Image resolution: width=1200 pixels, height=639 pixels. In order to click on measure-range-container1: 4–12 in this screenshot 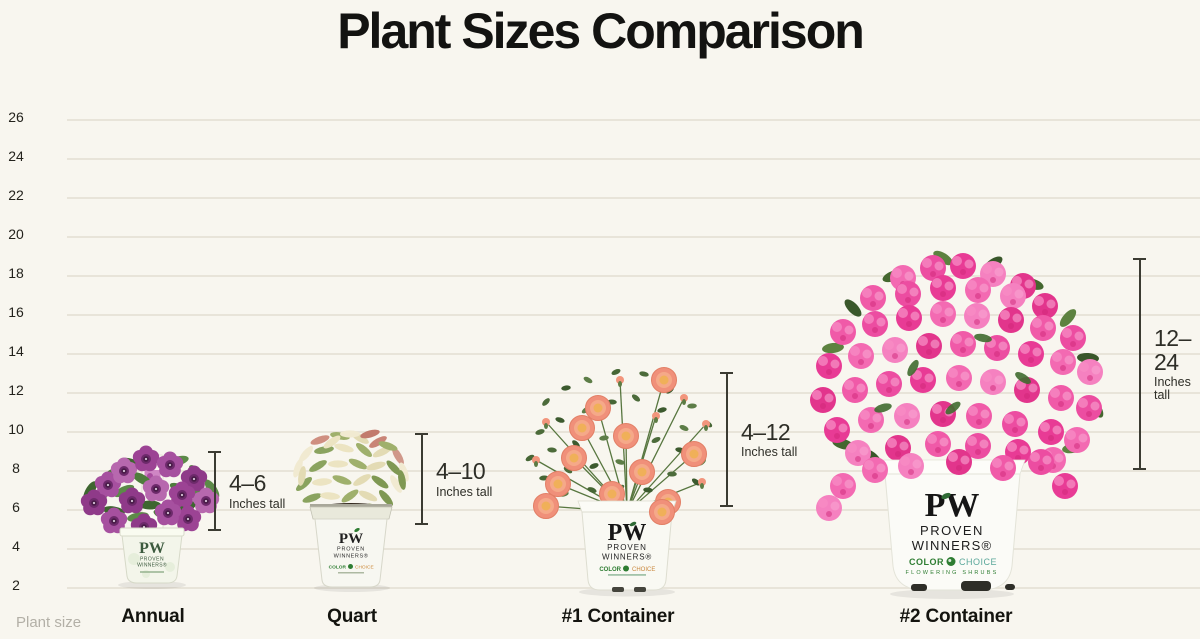, I will do `click(766, 431)`.